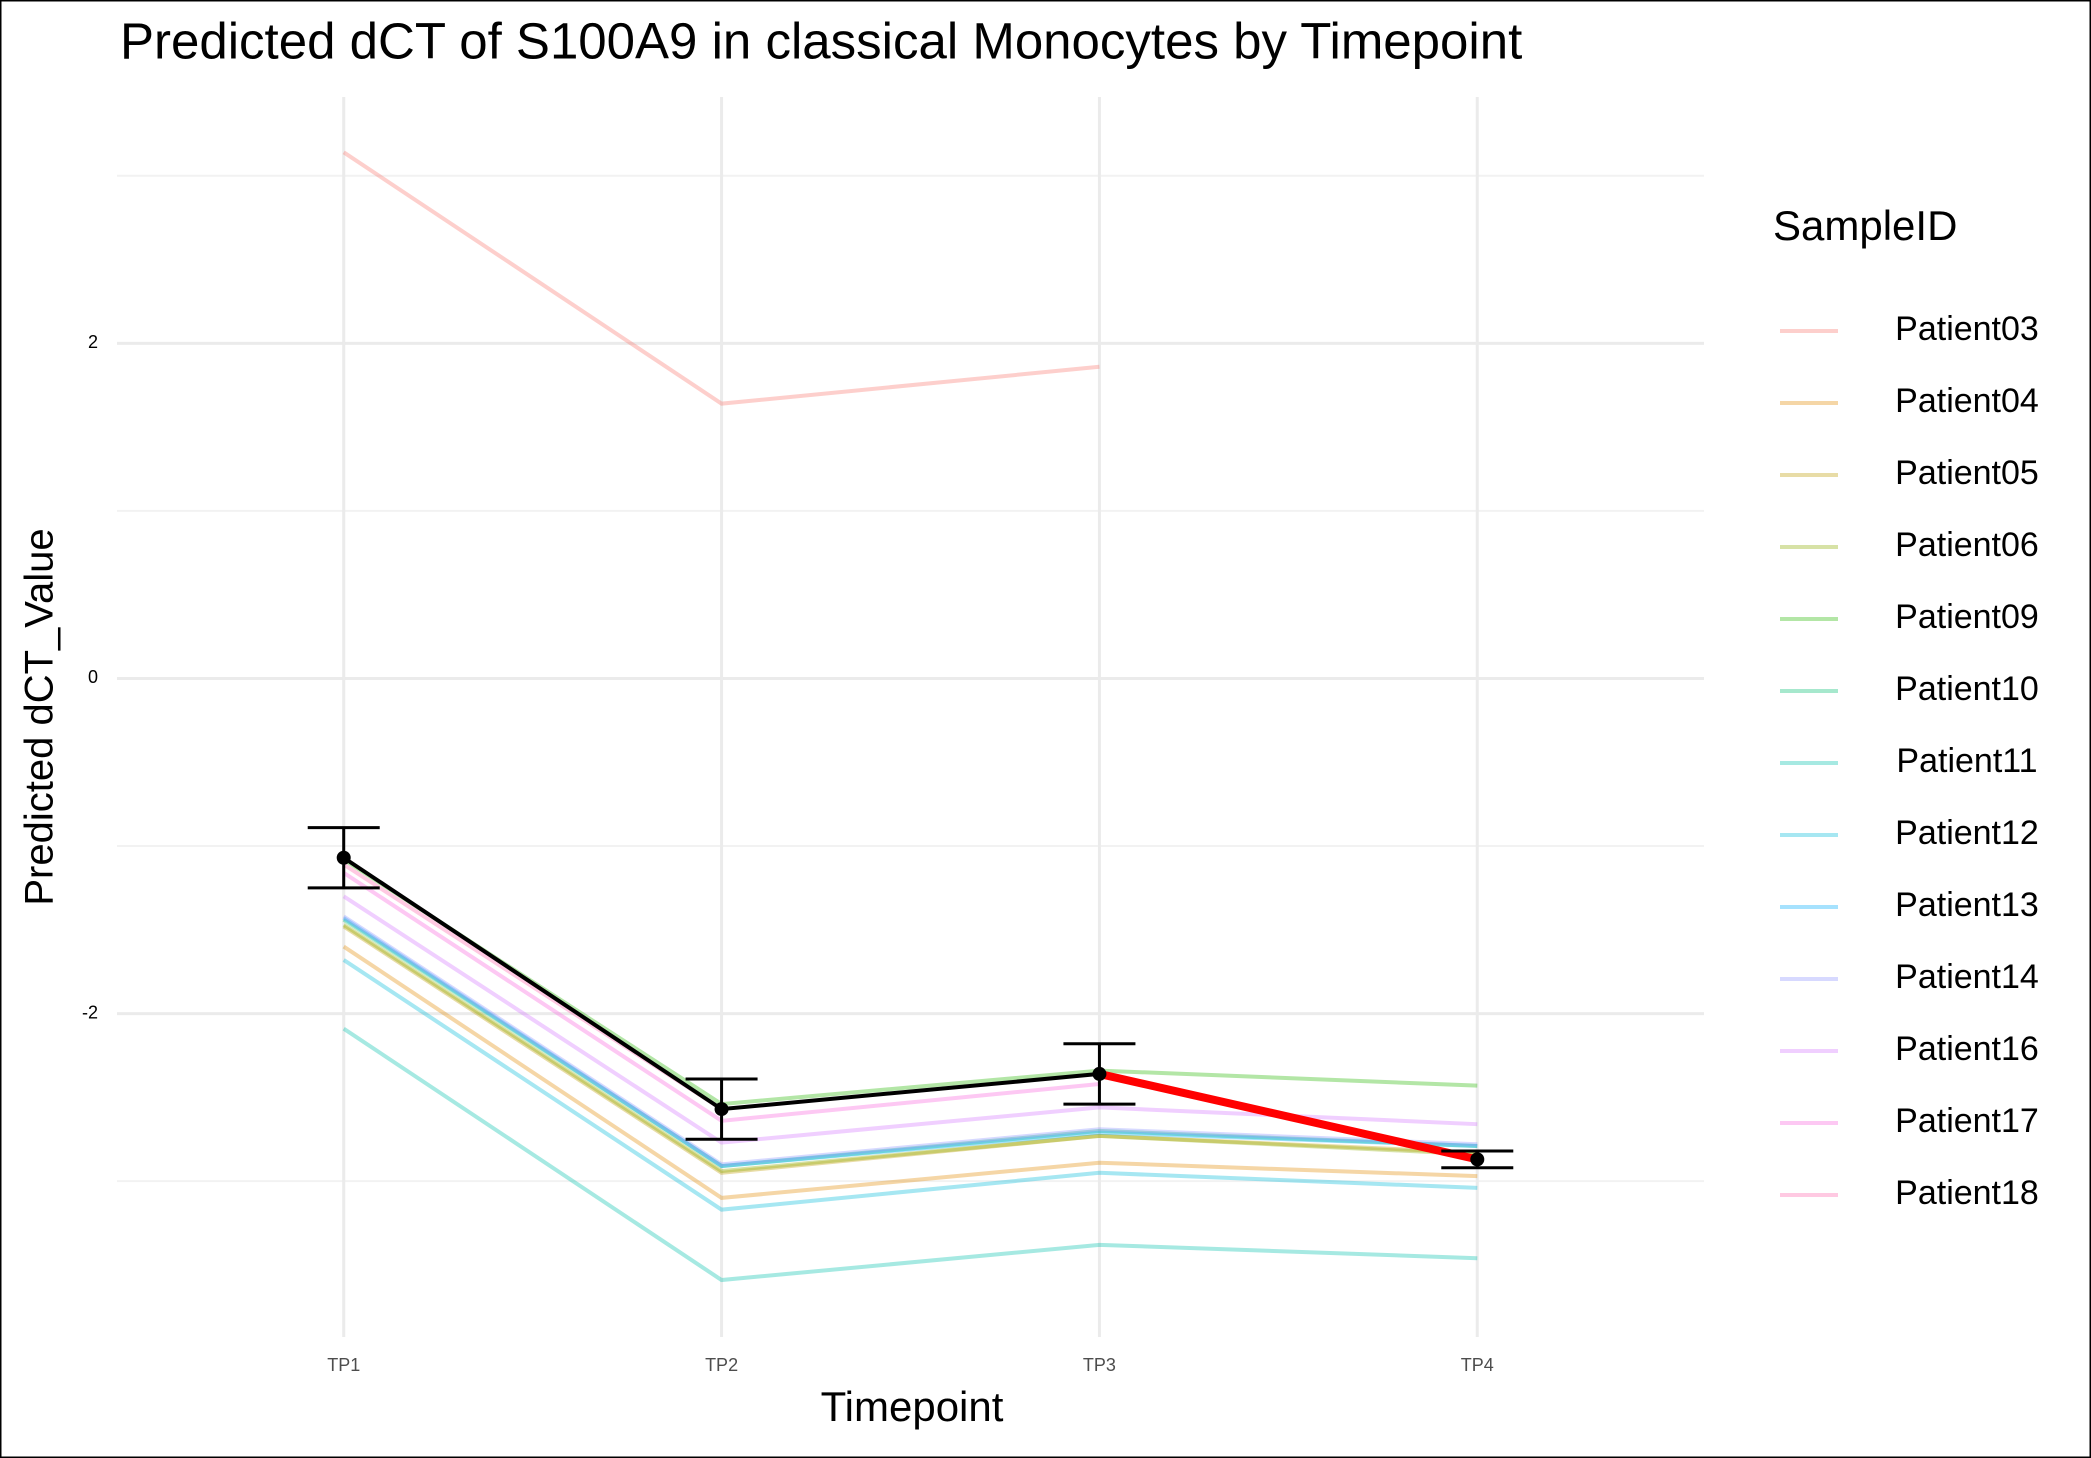 This screenshot has height=1458, width=2091. What do you see at coordinates (93, 677) in the screenshot?
I see `y-tick-label: 0` at bounding box center [93, 677].